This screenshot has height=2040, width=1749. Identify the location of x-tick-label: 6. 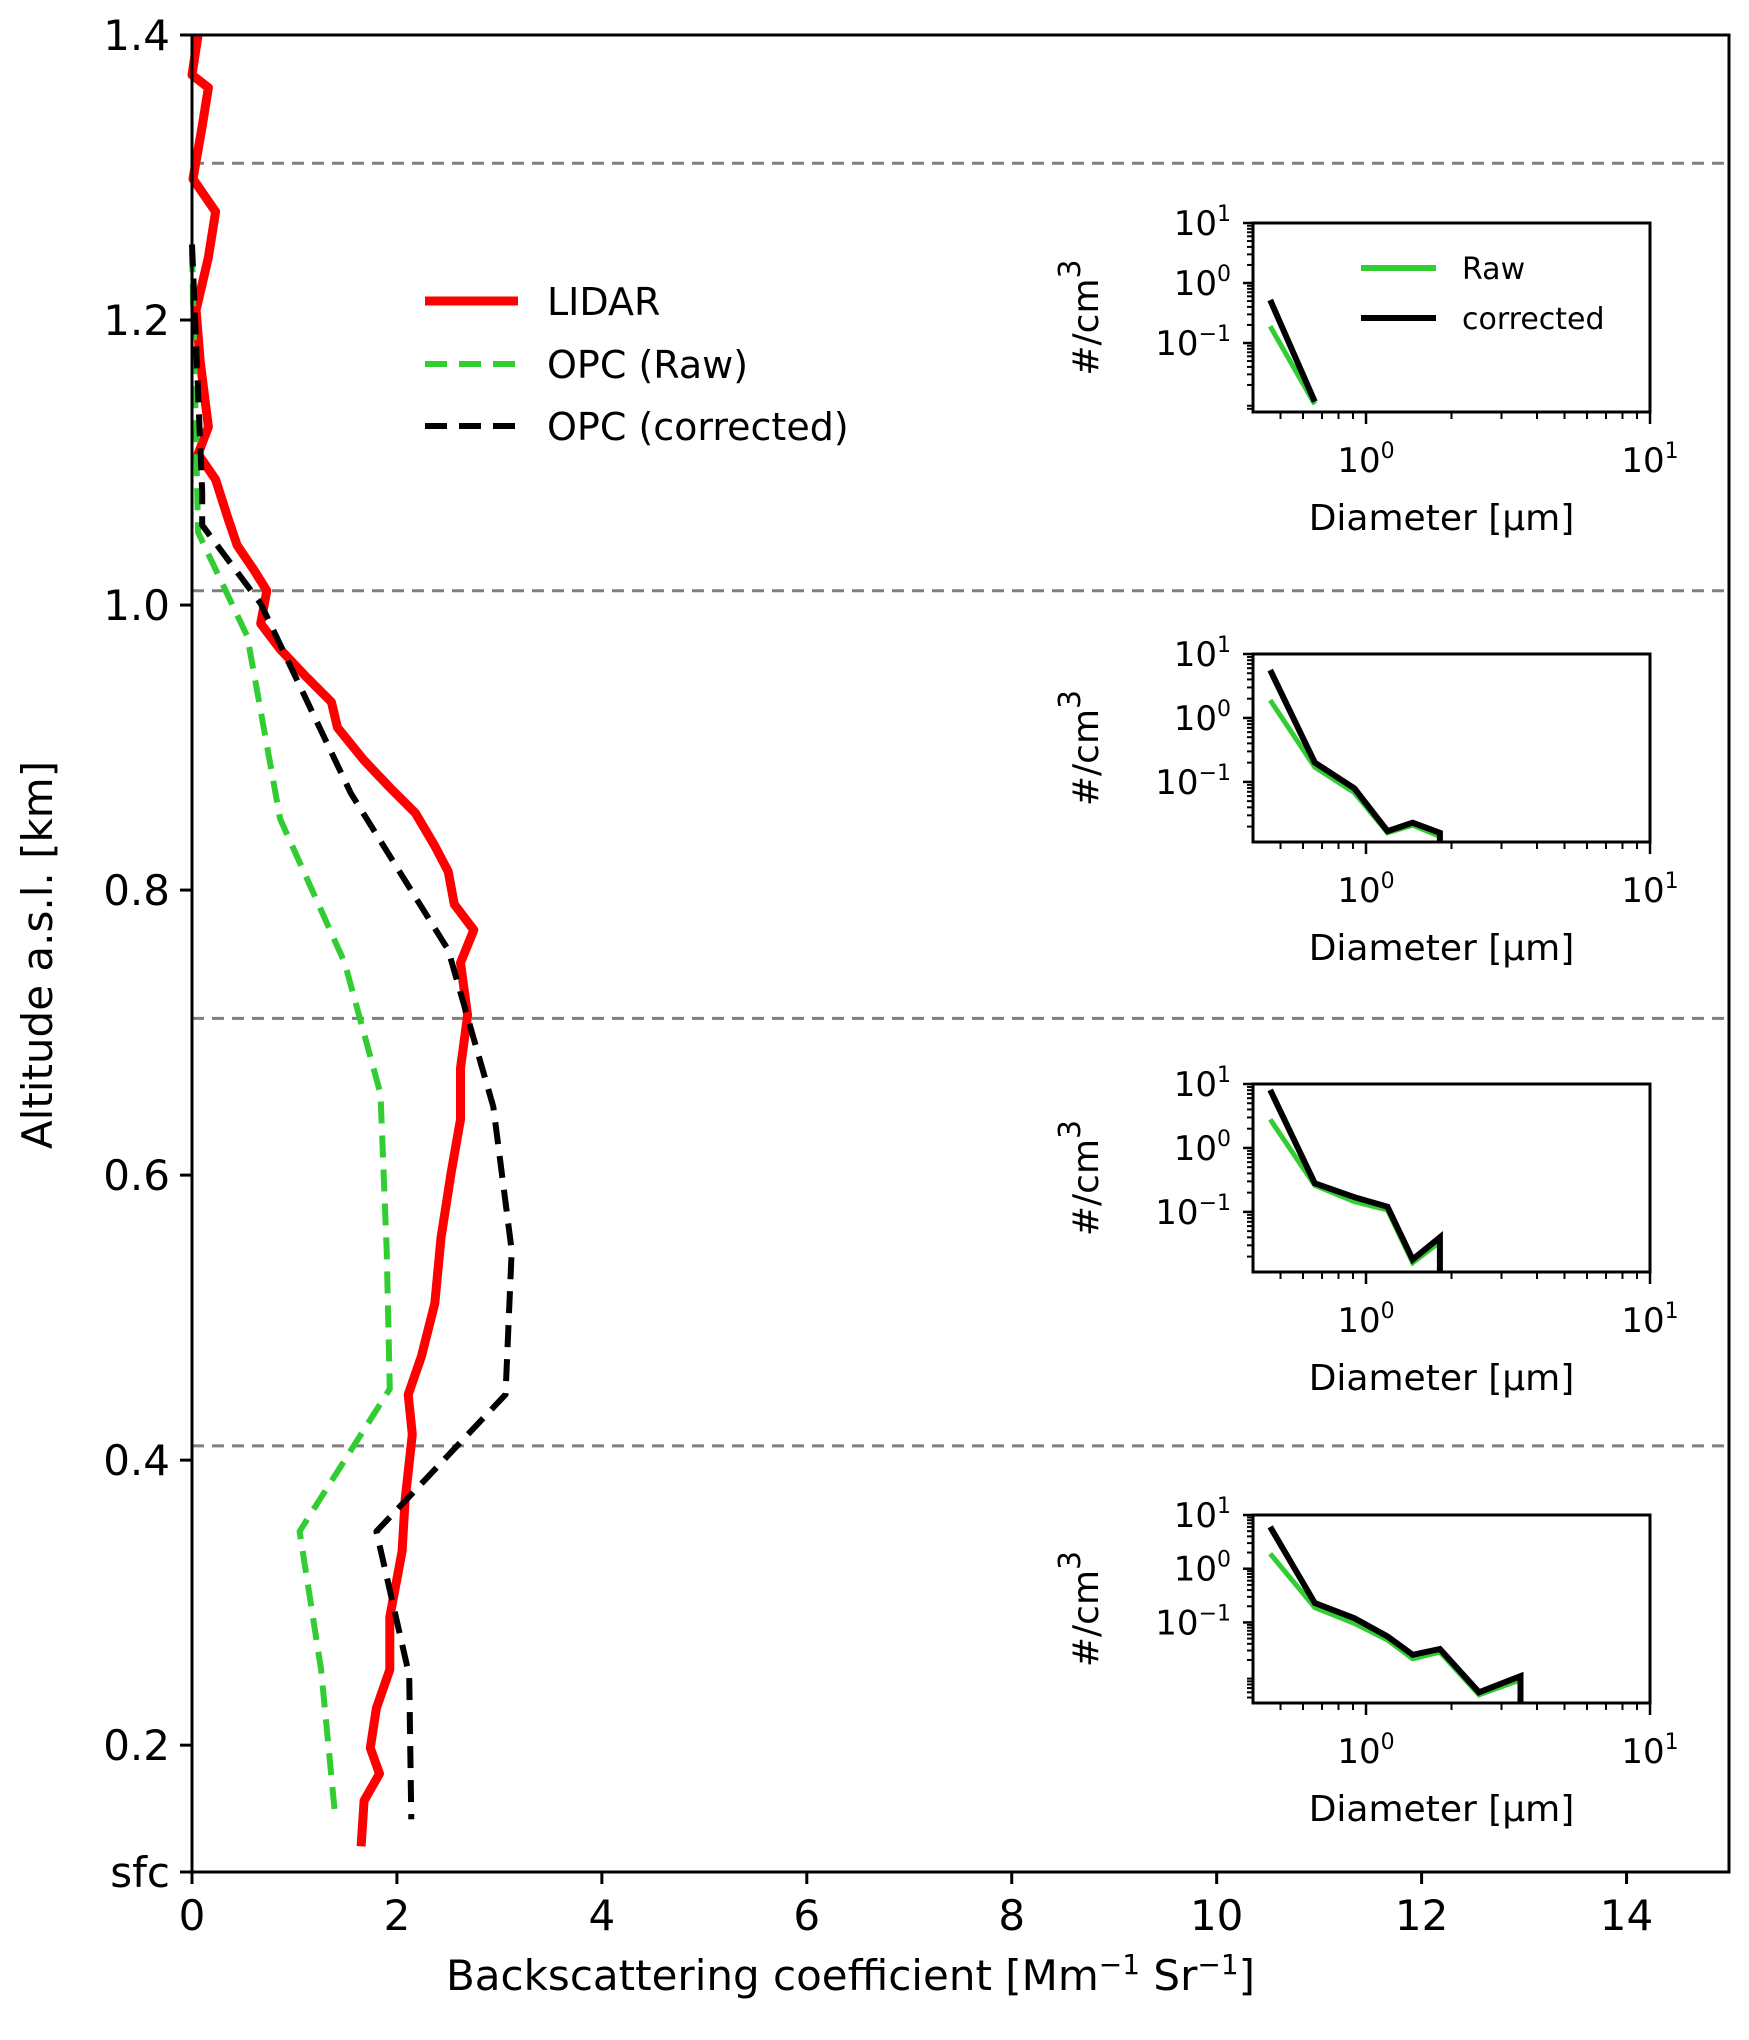
(806, 1915).